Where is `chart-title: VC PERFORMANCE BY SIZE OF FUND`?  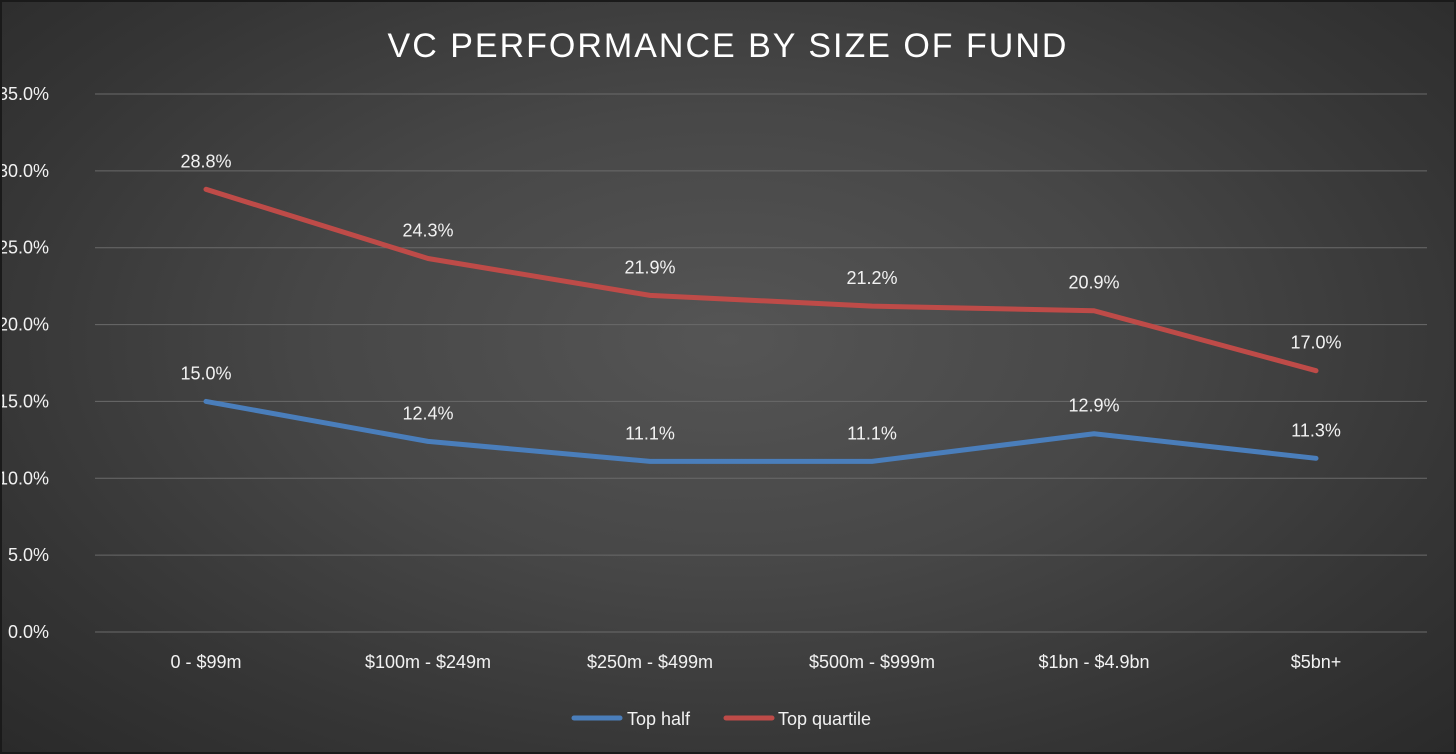 chart-title: VC PERFORMANCE BY SIZE OF FUND is located at coordinates (728, 46).